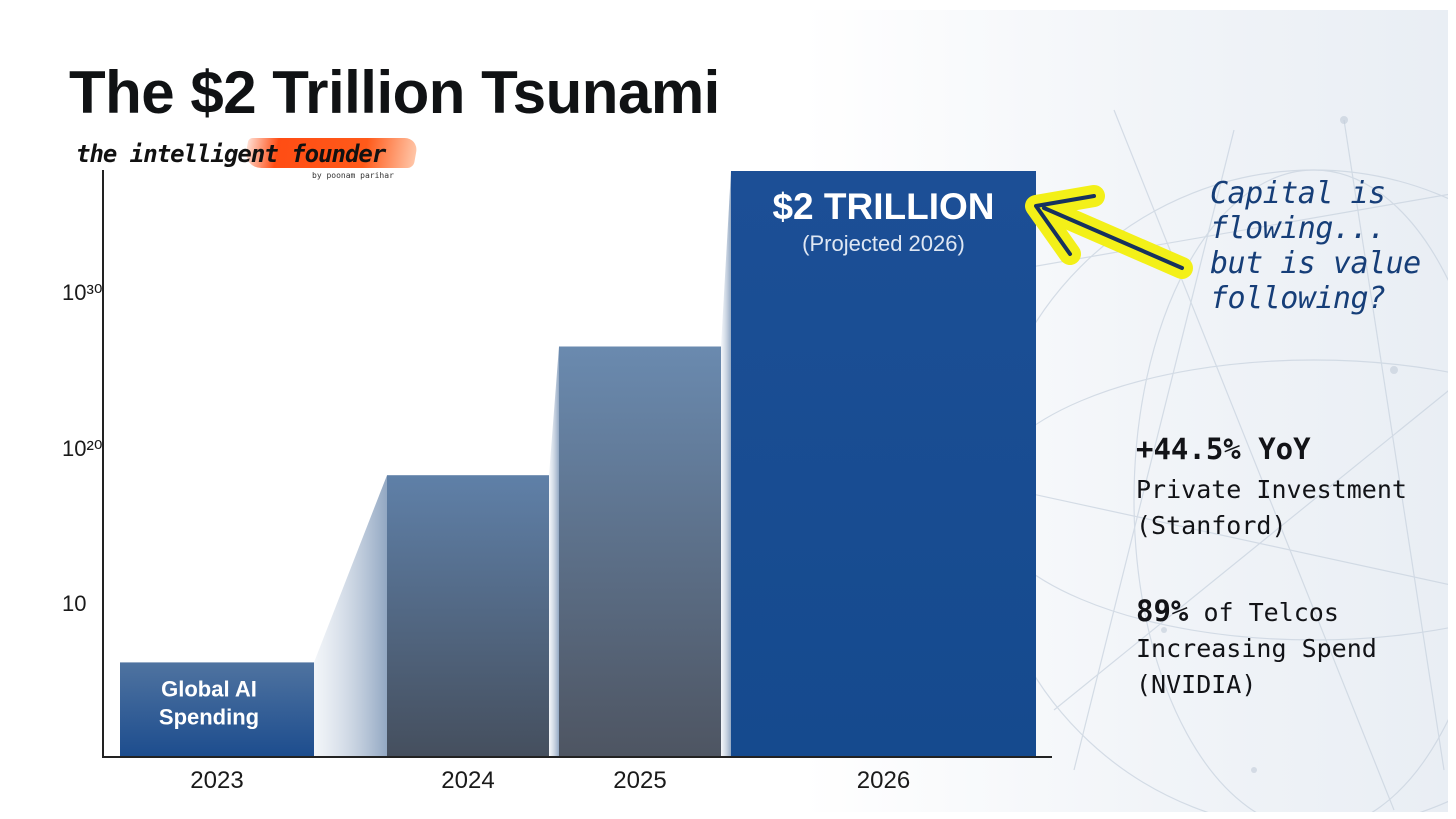  I want to click on bar-label-line: Spending, so click(209, 716).